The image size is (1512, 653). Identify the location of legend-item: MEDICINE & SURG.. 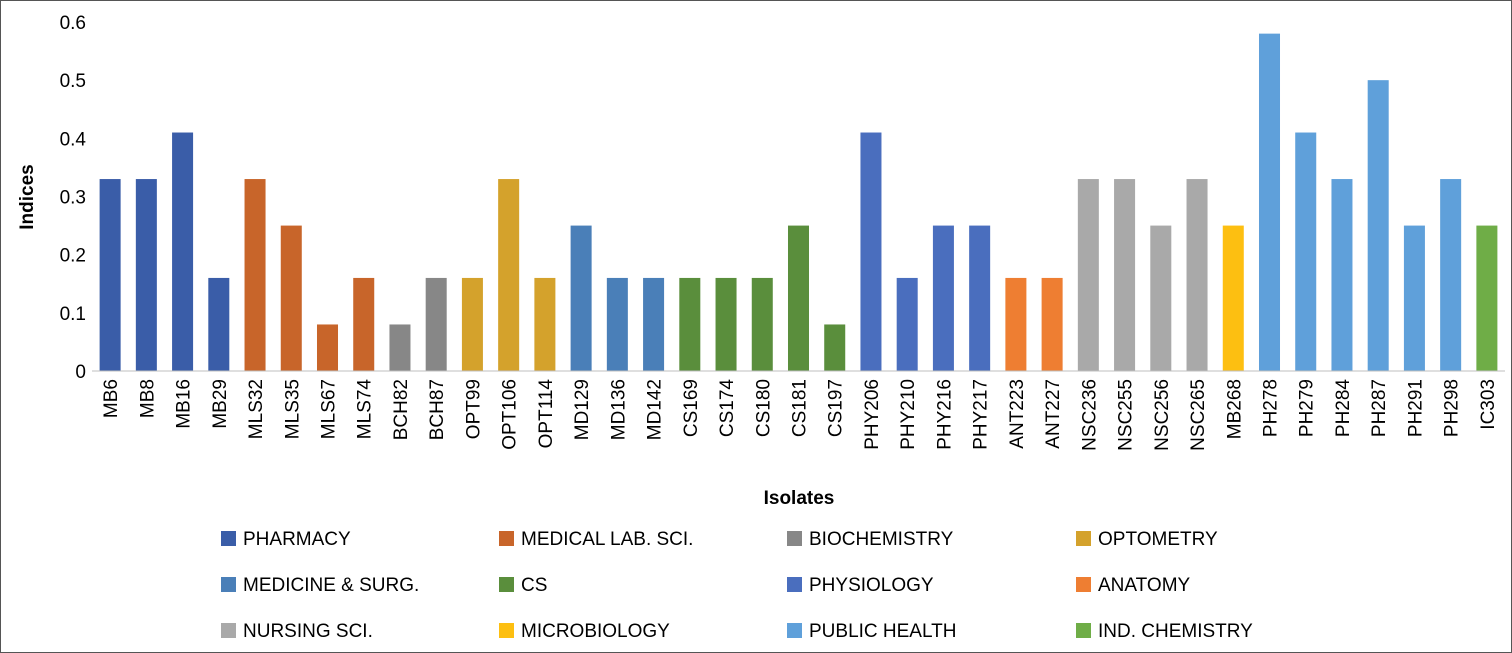
(320, 585).